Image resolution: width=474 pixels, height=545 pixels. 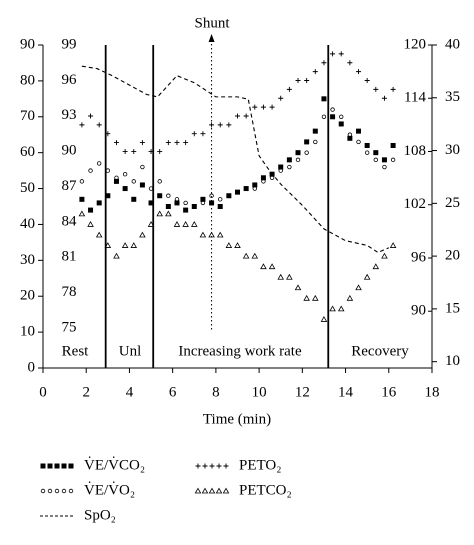 What do you see at coordinates (70, 80) in the screenshot?
I see `y-tick-label: 96` at bounding box center [70, 80].